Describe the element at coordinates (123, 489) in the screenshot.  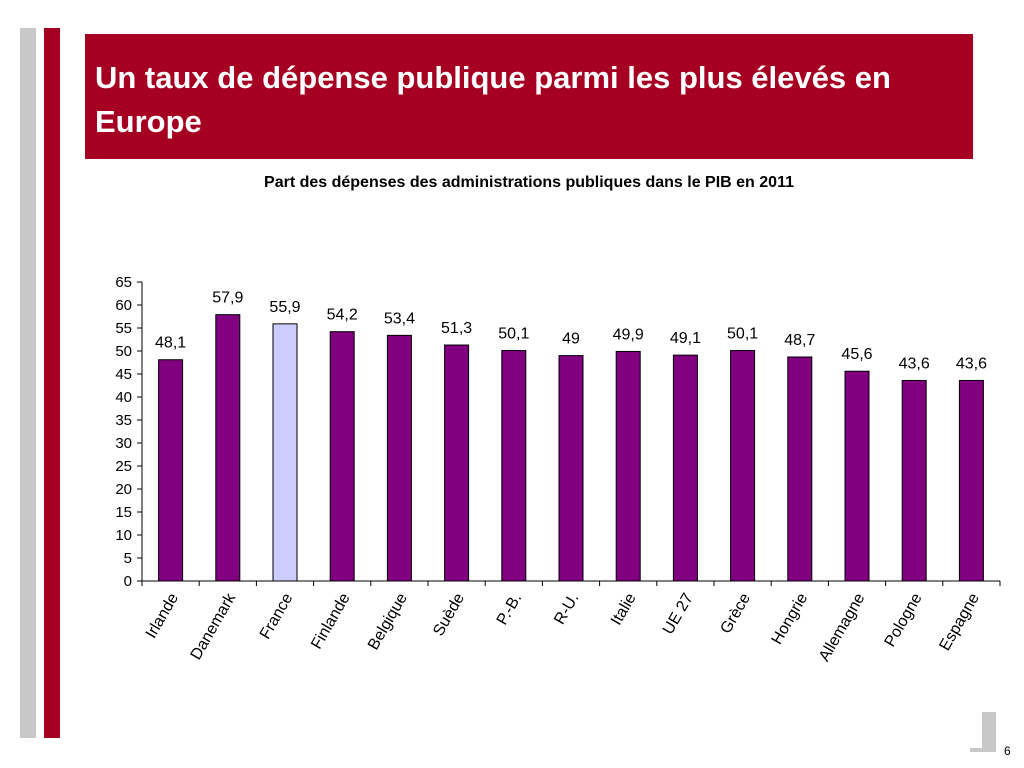
I see `y-tick-label: 20` at that location.